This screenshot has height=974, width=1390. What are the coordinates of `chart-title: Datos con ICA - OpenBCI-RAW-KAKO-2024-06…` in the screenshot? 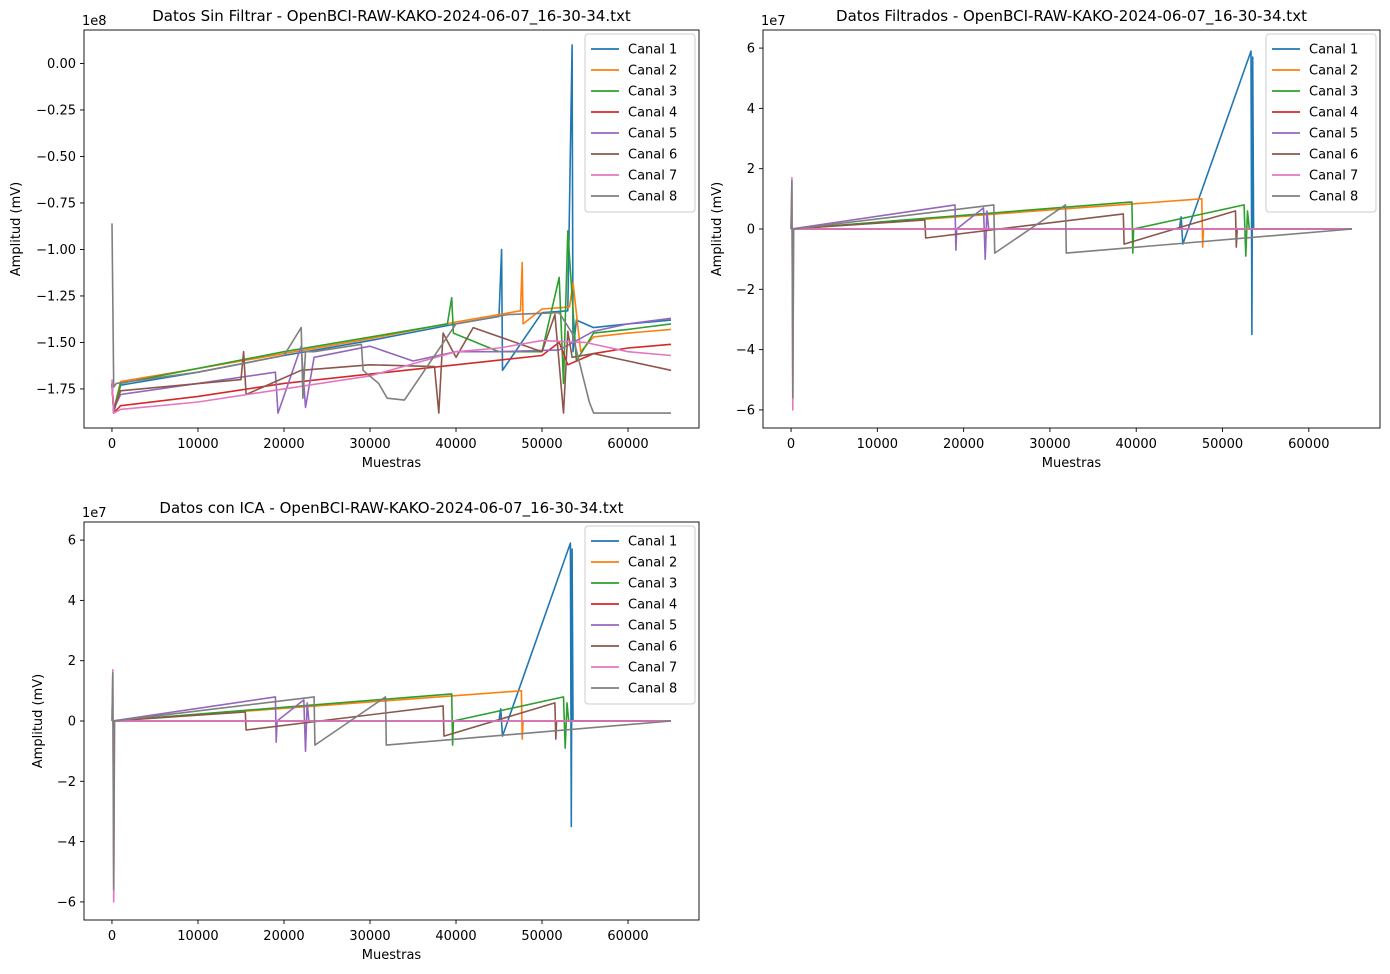 It's located at (391, 508).